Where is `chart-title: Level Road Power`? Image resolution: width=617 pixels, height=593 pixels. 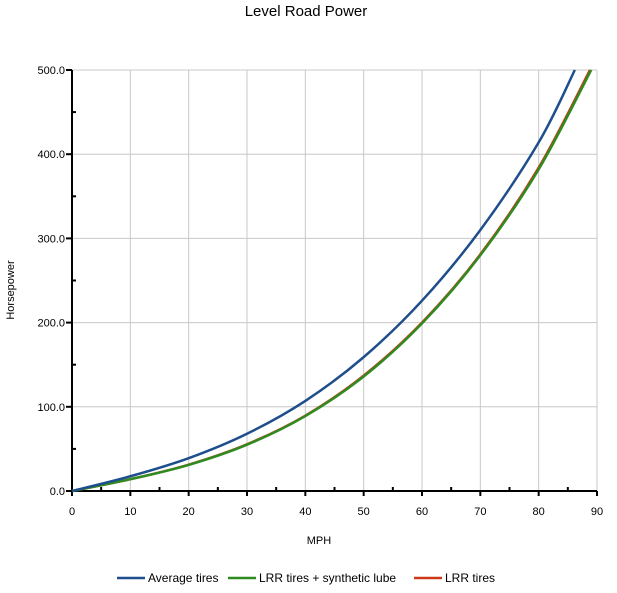
chart-title: Level Road Power is located at coordinates (306, 11).